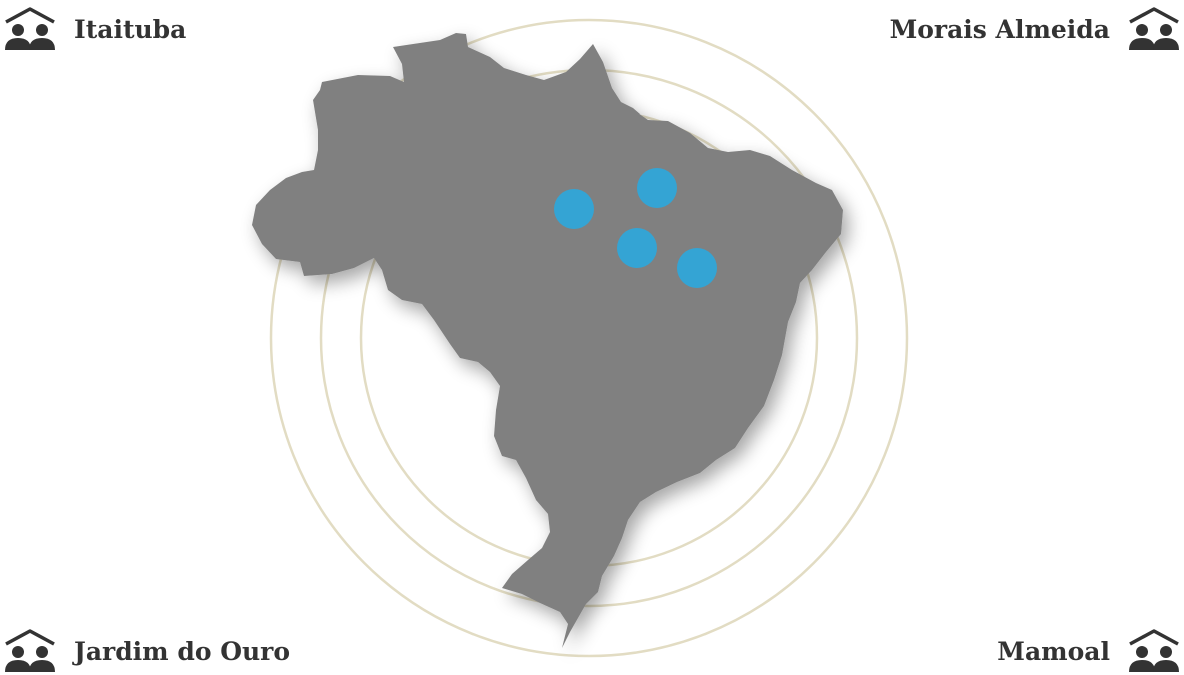 This screenshot has height=675, width=1184. I want to click on location-label: Morais Almeida, so click(999, 29).